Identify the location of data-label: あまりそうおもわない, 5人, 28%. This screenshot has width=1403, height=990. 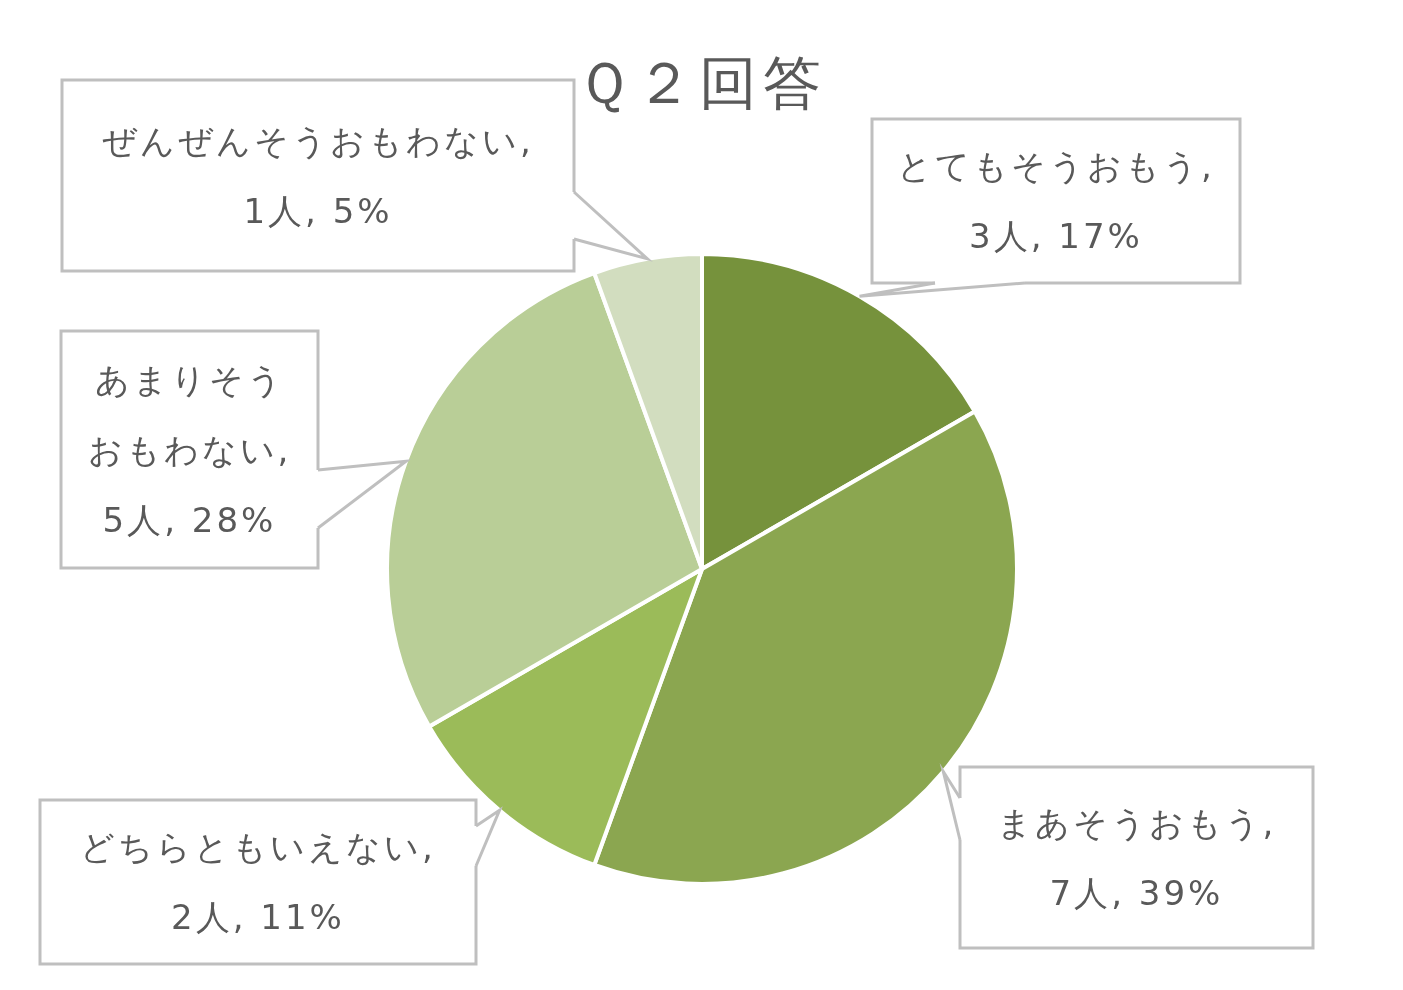
(189, 450).